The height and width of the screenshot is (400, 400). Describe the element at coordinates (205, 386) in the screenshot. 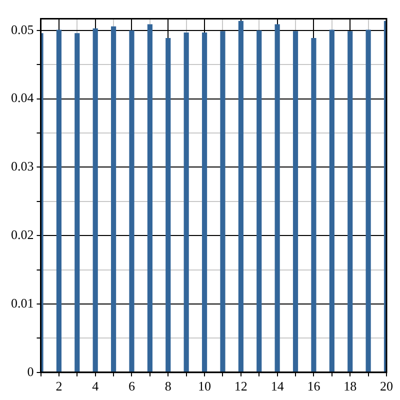

I see `x-tick-label: 10` at that location.